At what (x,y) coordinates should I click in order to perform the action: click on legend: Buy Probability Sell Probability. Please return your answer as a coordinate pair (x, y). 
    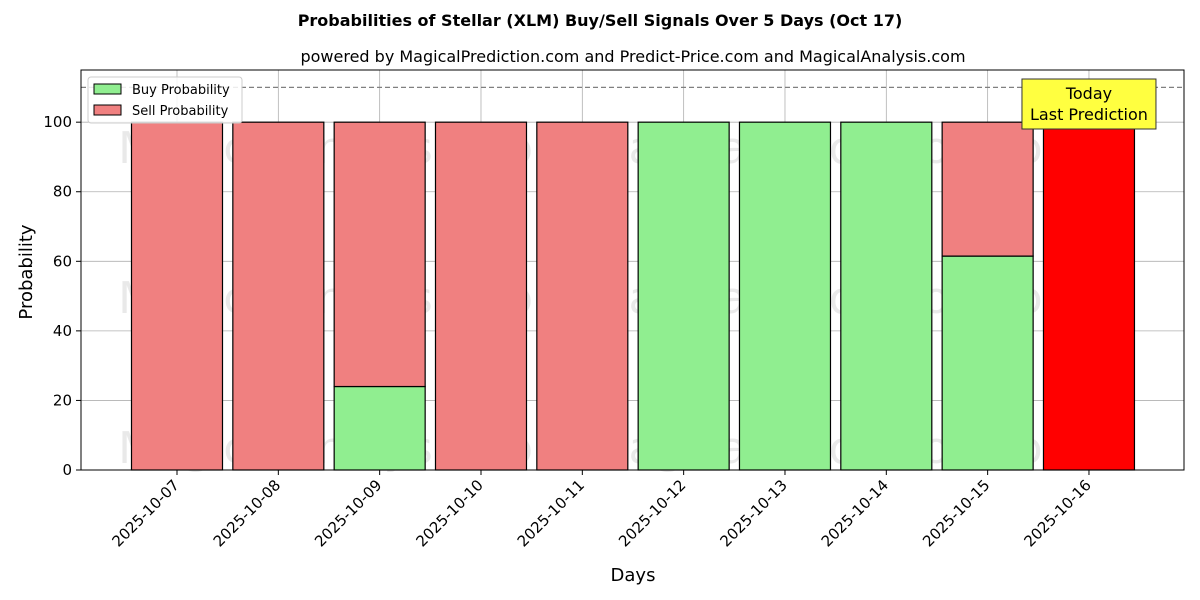
    Looking at the image, I should click on (165, 100).